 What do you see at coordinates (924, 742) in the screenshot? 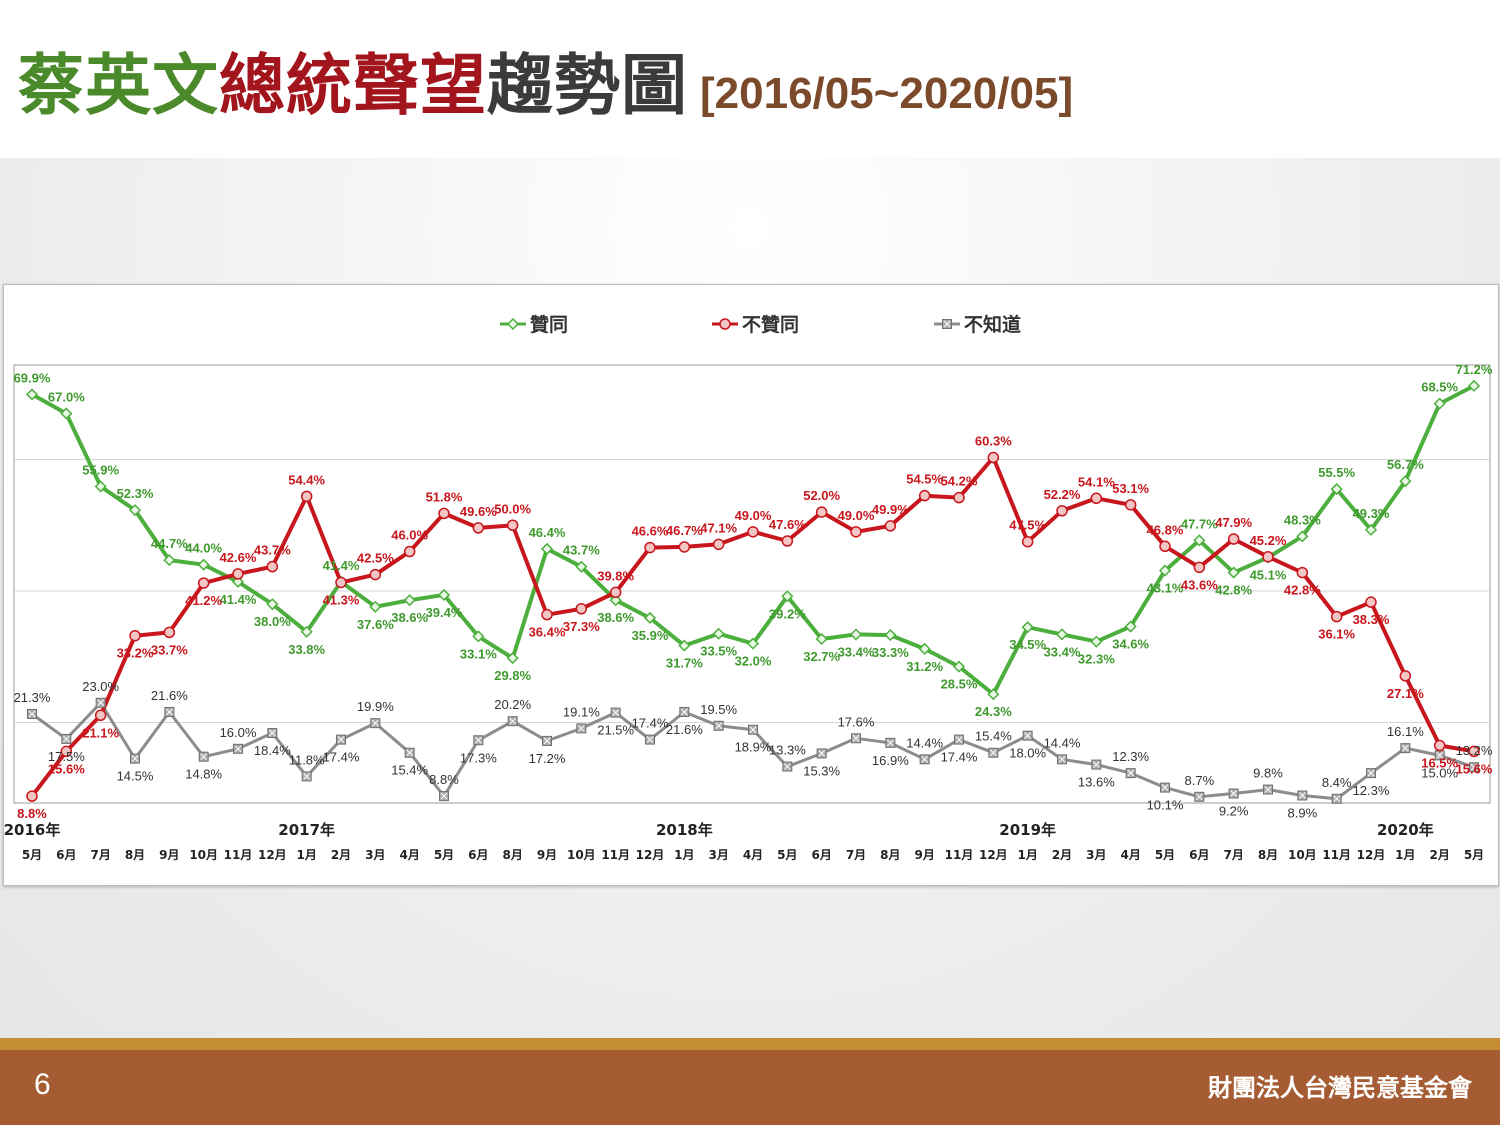
I see `data-label-unknown: 14.4%` at bounding box center [924, 742].